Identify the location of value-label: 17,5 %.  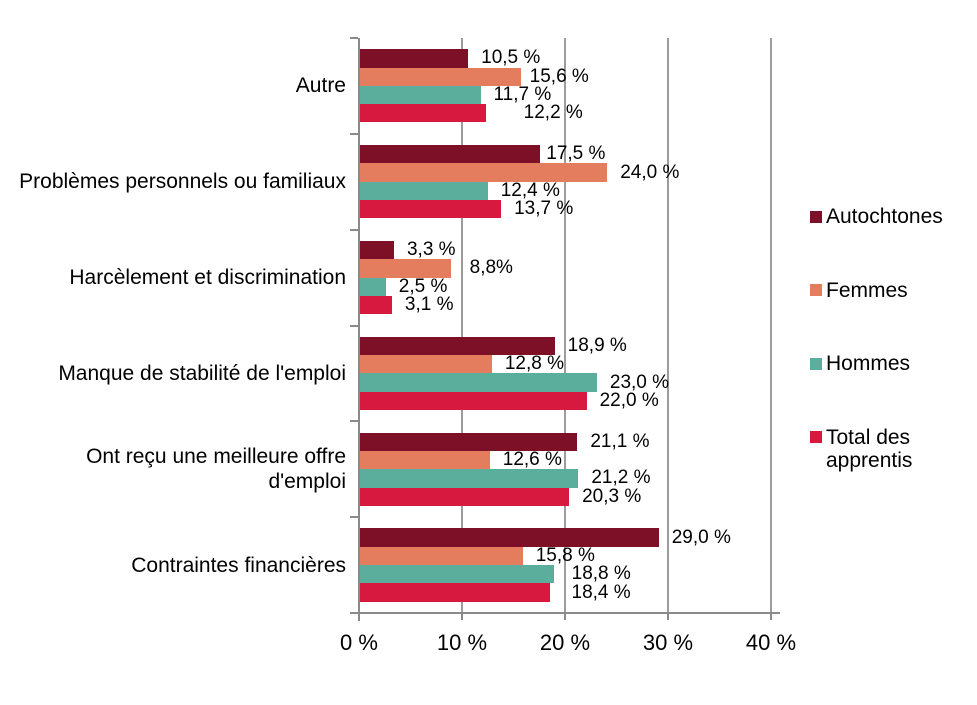
(576, 154).